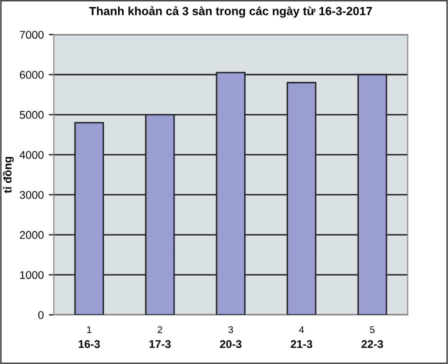 This screenshot has height=364, width=448. I want to click on y-tick-label: 2000, so click(32, 235).